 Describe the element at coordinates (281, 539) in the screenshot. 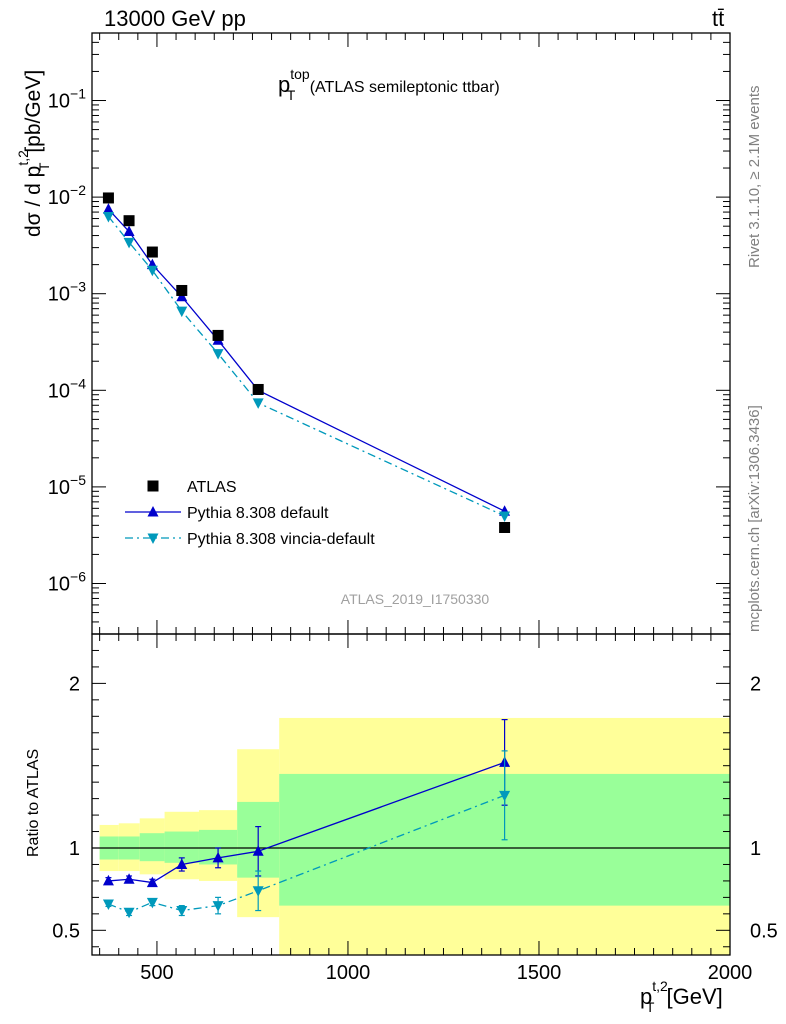

I see `legend-label: Pythia 8.308 vincia-default` at that location.